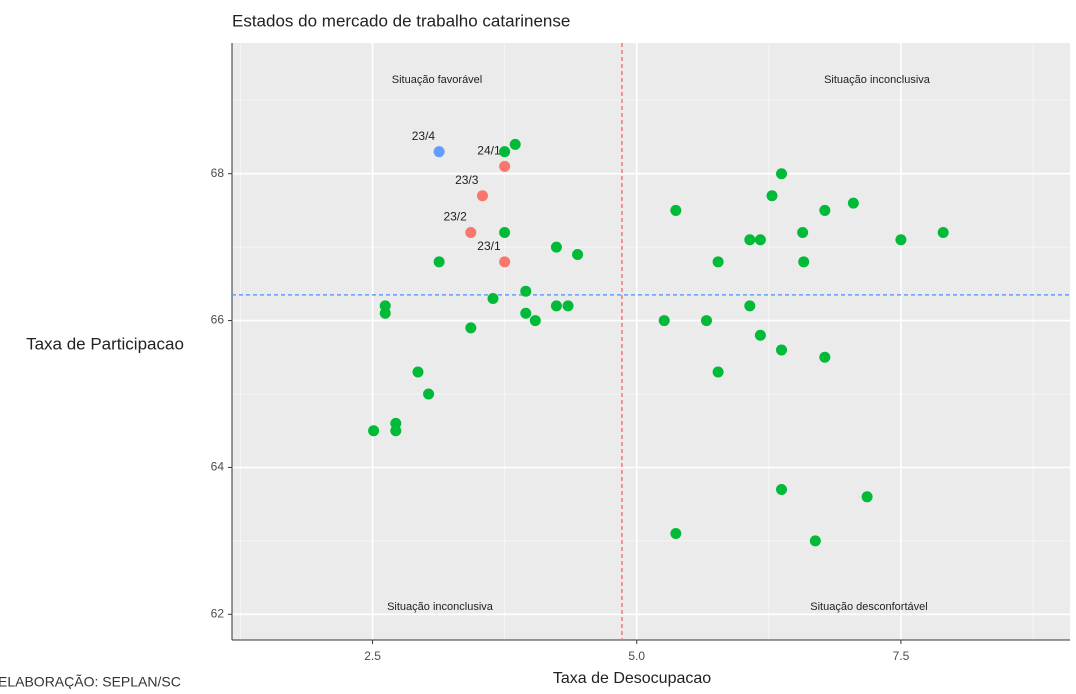 The width and height of the screenshot is (1076, 694). Describe the element at coordinates (218, 173) in the screenshot. I see `y-tick-label: 68` at that location.